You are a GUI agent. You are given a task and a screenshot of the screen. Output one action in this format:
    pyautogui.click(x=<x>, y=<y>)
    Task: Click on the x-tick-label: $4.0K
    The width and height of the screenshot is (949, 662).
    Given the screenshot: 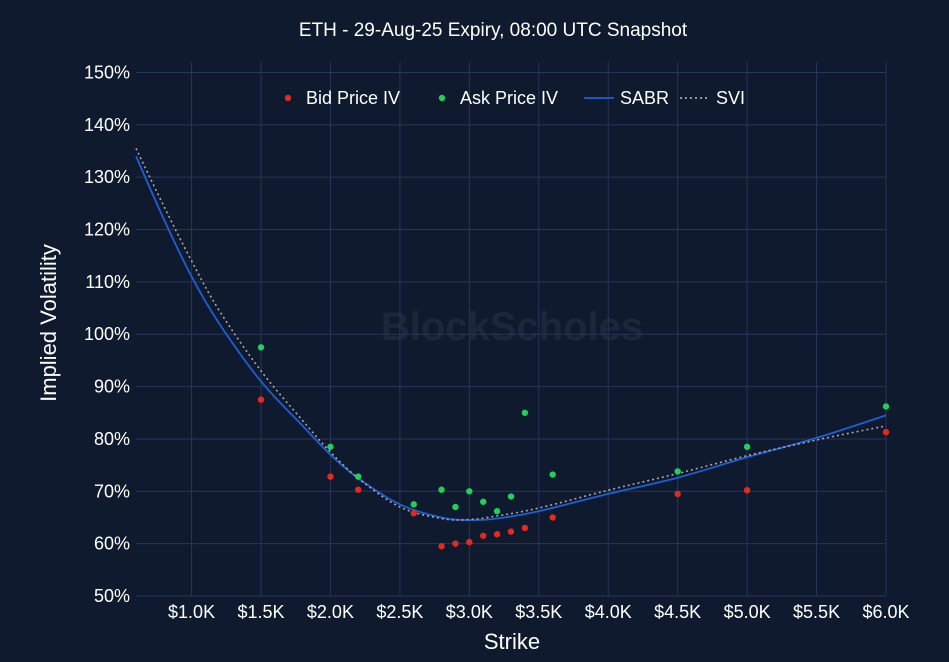 What is the action you would take?
    pyautogui.click(x=608, y=612)
    